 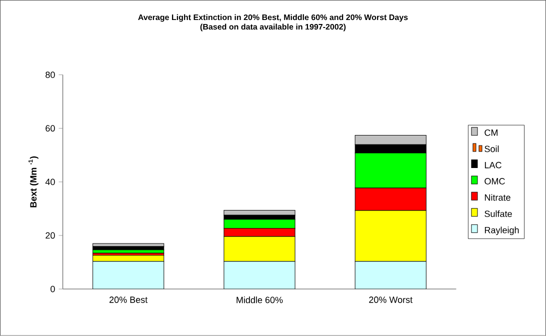 I want to click on y-axis-title: Bext (Mm $^{-1}$), so click(x=33, y=182).